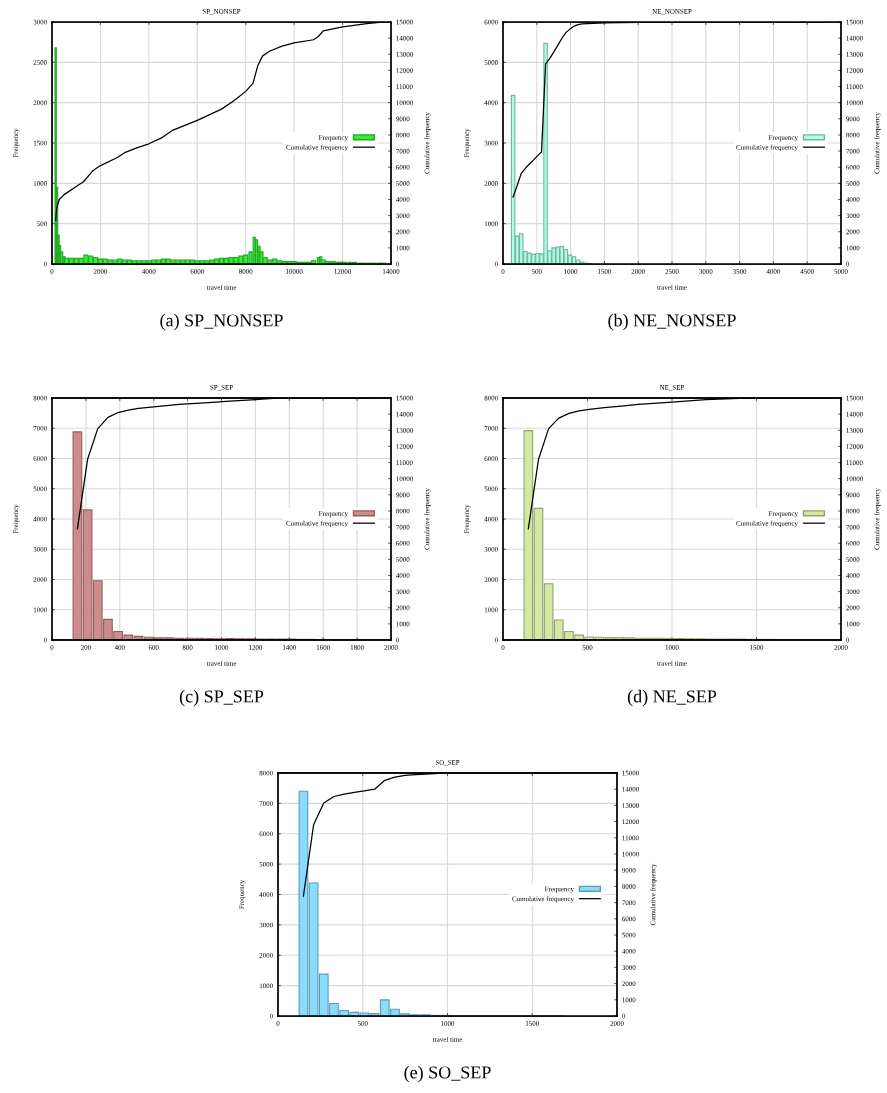 The height and width of the screenshot is (1093, 887). What do you see at coordinates (221, 698) in the screenshot?
I see `text: (c) SP_SEP` at bounding box center [221, 698].